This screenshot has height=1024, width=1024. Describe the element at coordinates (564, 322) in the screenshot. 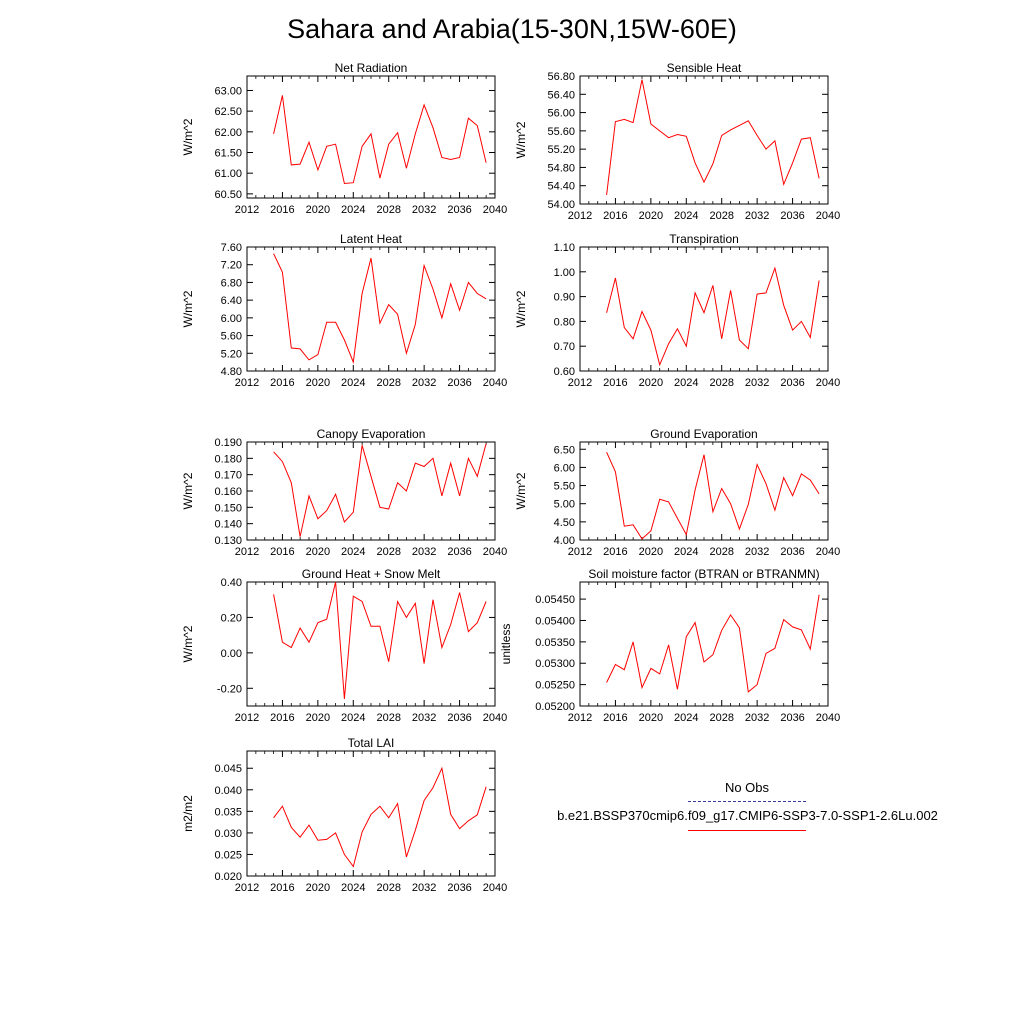

I see `y-tick-label: 0.80` at that location.